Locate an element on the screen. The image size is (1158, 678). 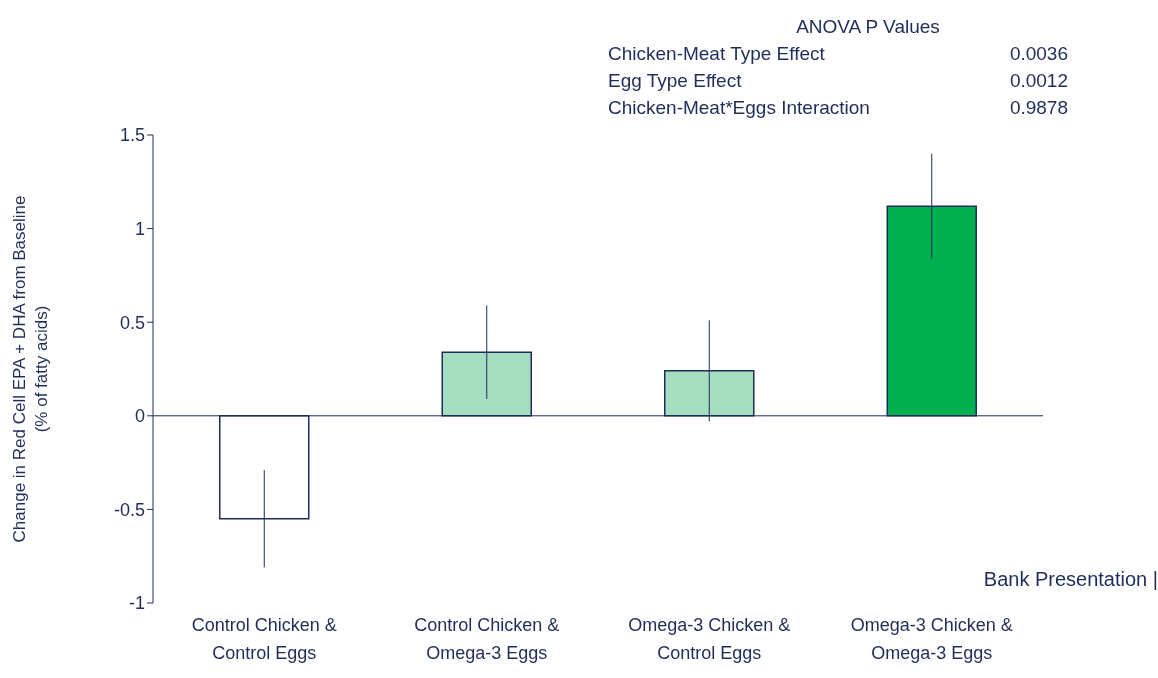
x-tick-label: Control Chicken & Control Eggs is located at coordinates (264, 639).